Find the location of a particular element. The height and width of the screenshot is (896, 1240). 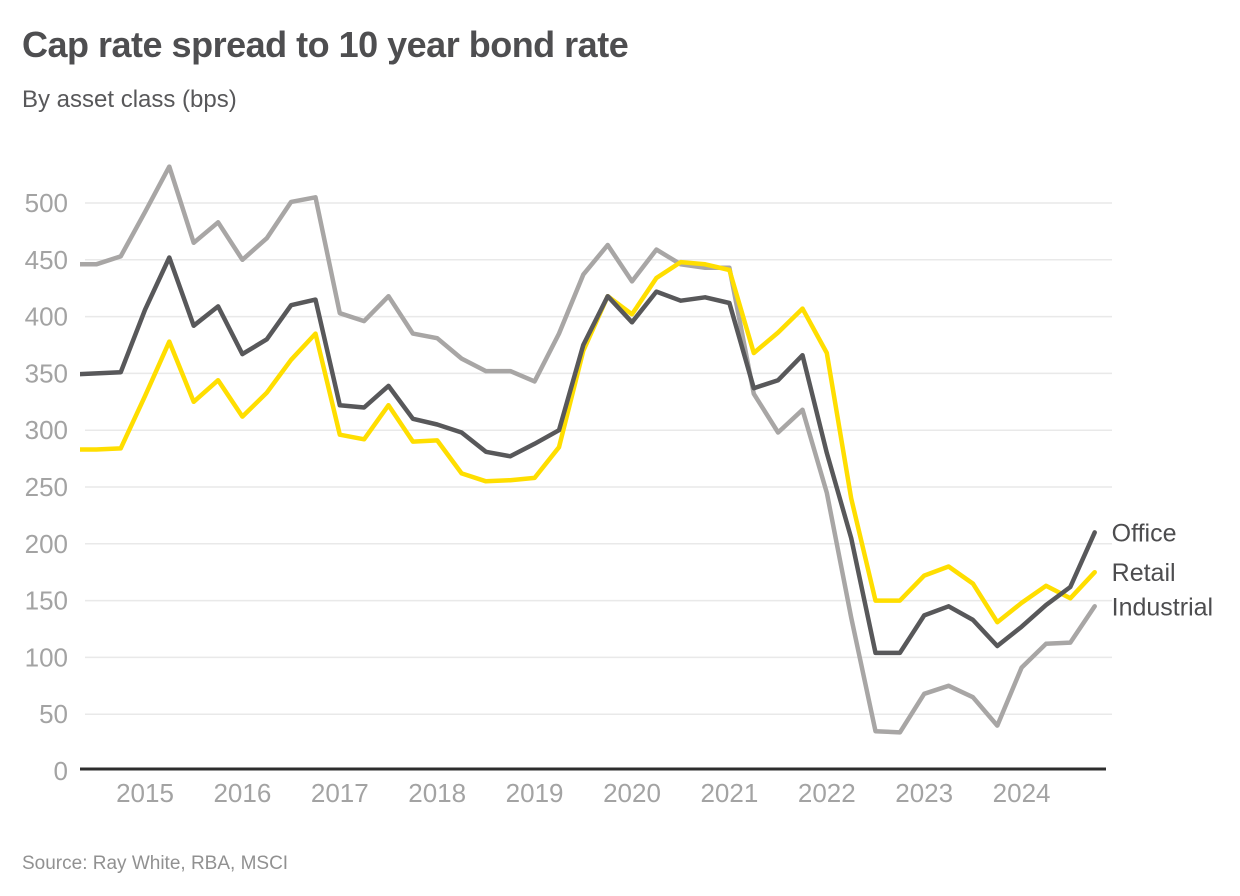

series-label-industrial: Industrial is located at coordinates (1162, 607).